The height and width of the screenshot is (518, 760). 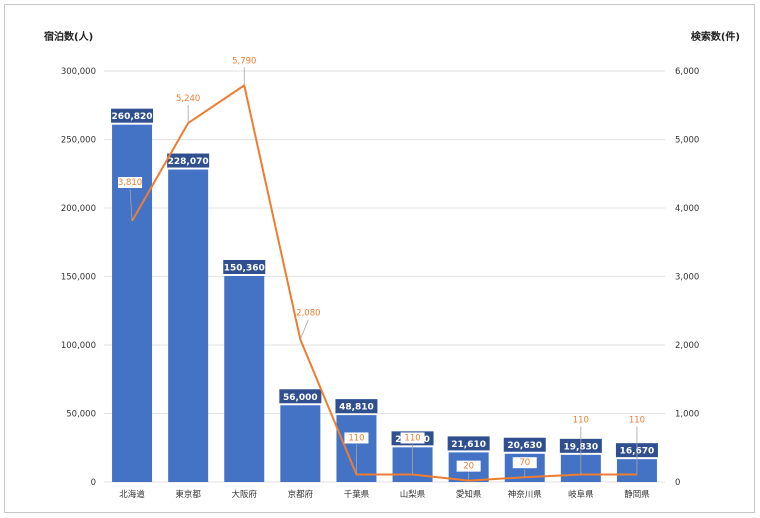 What do you see at coordinates (687, 141) in the screenshot?
I see `right-tick-label: 5,000` at bounding box center [687, 141].